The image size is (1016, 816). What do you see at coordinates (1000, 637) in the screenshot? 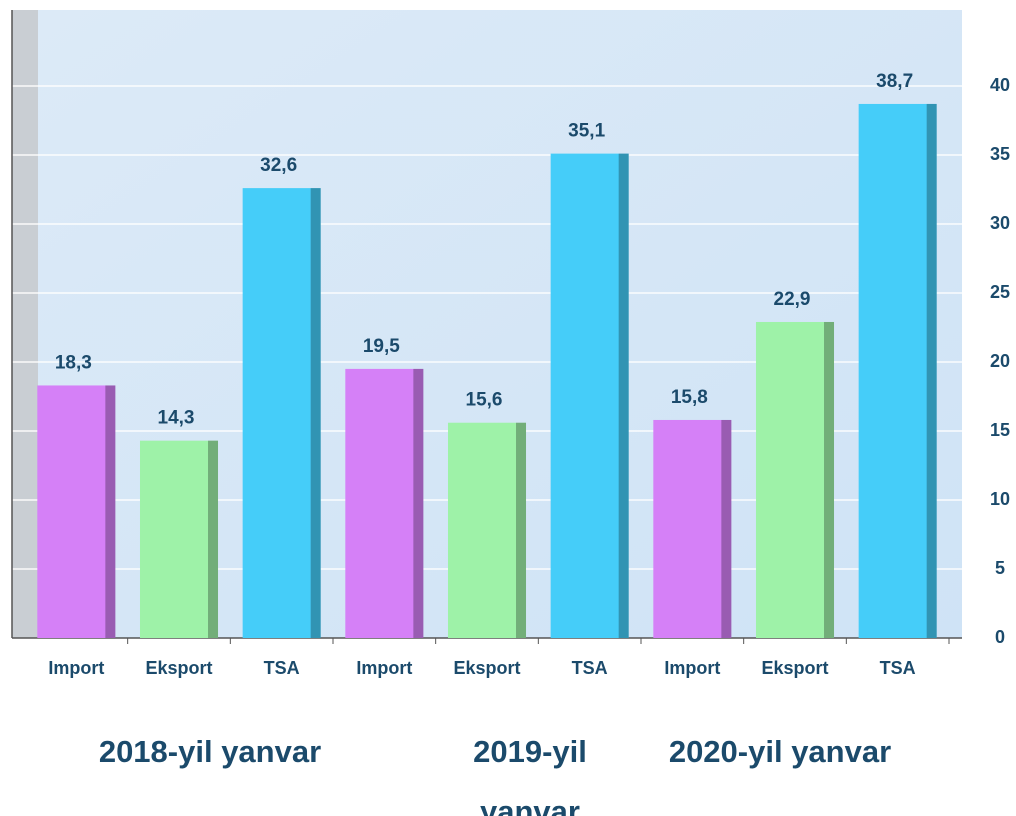
I see `y-tick-label: 0` at bounding box center [1000, 637].